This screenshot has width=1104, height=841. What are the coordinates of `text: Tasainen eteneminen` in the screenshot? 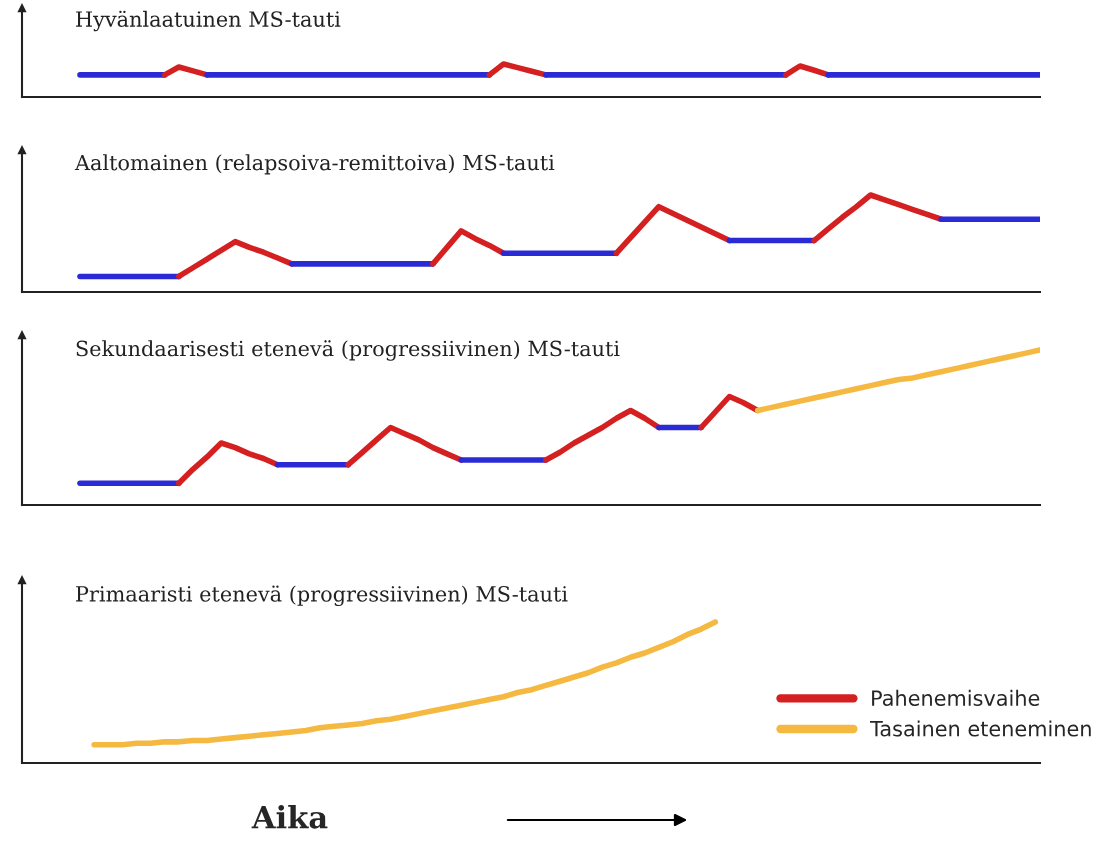 It's located at (980, 728).